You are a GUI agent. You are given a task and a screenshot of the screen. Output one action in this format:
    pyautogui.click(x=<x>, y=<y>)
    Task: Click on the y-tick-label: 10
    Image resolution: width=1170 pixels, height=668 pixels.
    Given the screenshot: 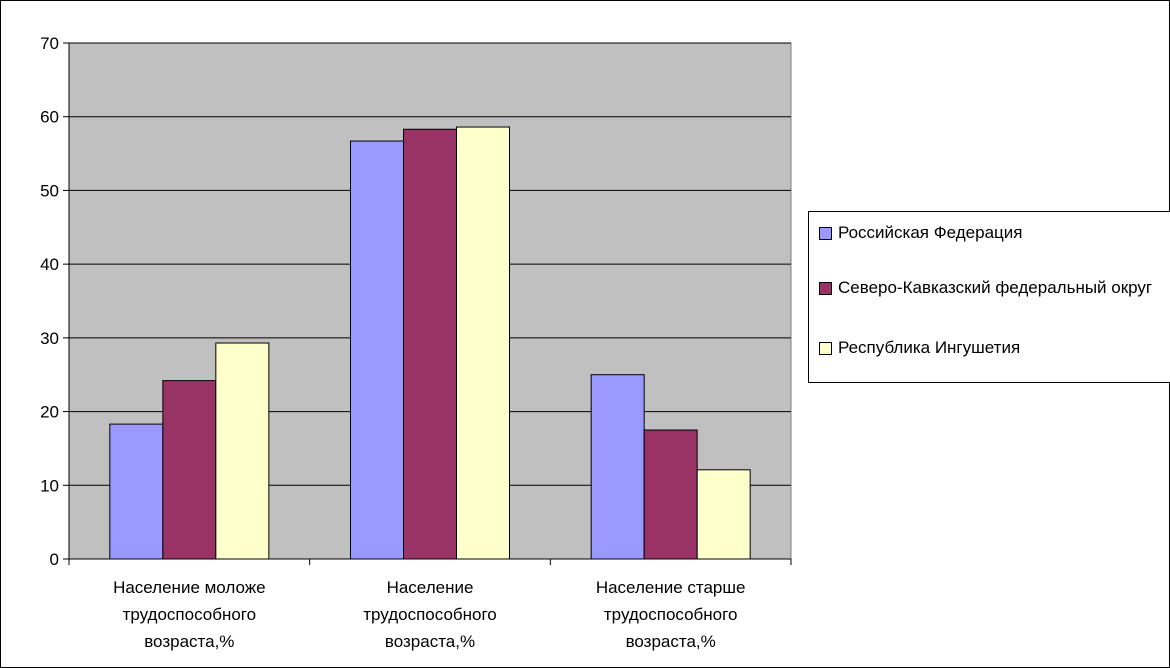 What is the action you would take?
    pyautogui.click(x=49, y=485)
    